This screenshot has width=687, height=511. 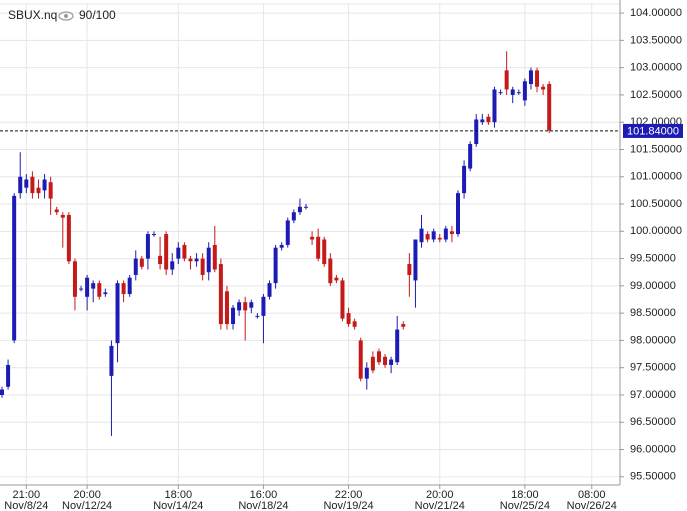 What do you see at coordinates (178, 505) in the screenshot?
I see `x-tick-label: Nov/14/24` at bounding box center [178, 505].